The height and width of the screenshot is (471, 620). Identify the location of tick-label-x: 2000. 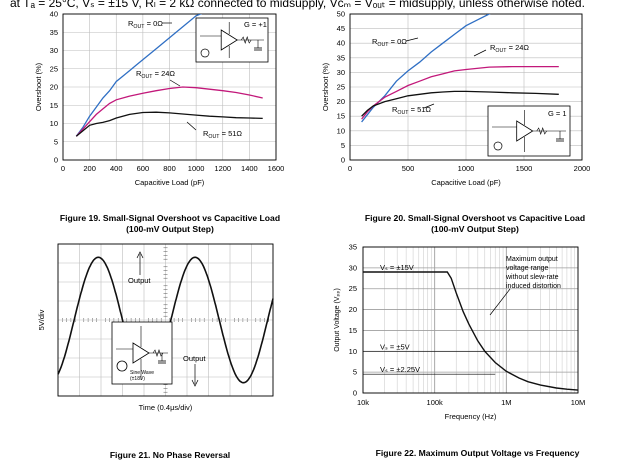
(582, 168).